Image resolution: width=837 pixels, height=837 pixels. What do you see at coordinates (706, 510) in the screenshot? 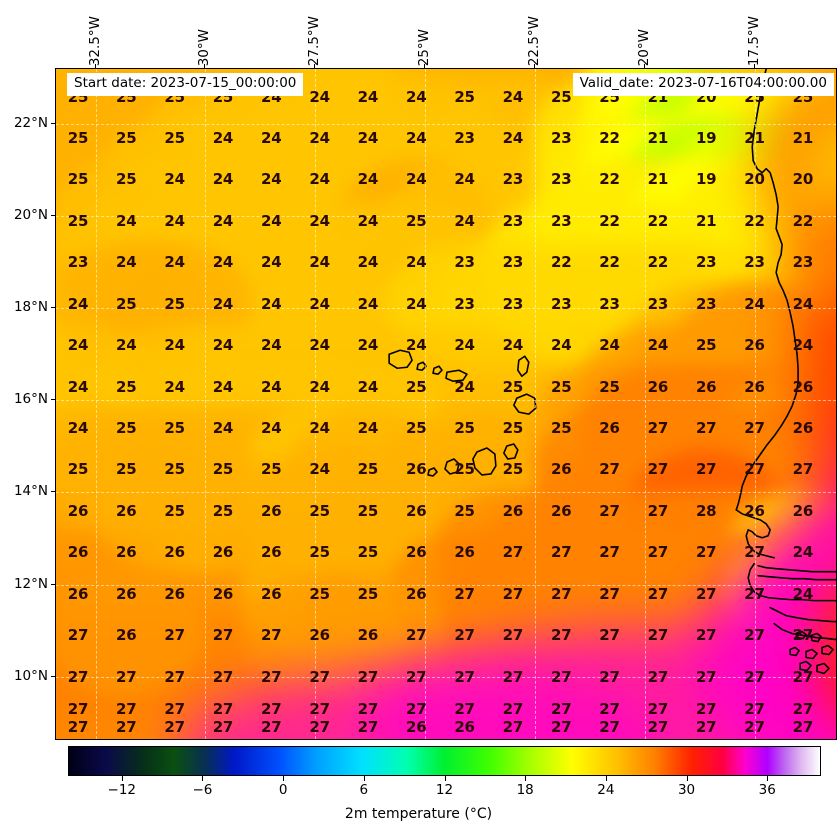
I see `temperature-value-label: 28` at bounding box center [706, 510].